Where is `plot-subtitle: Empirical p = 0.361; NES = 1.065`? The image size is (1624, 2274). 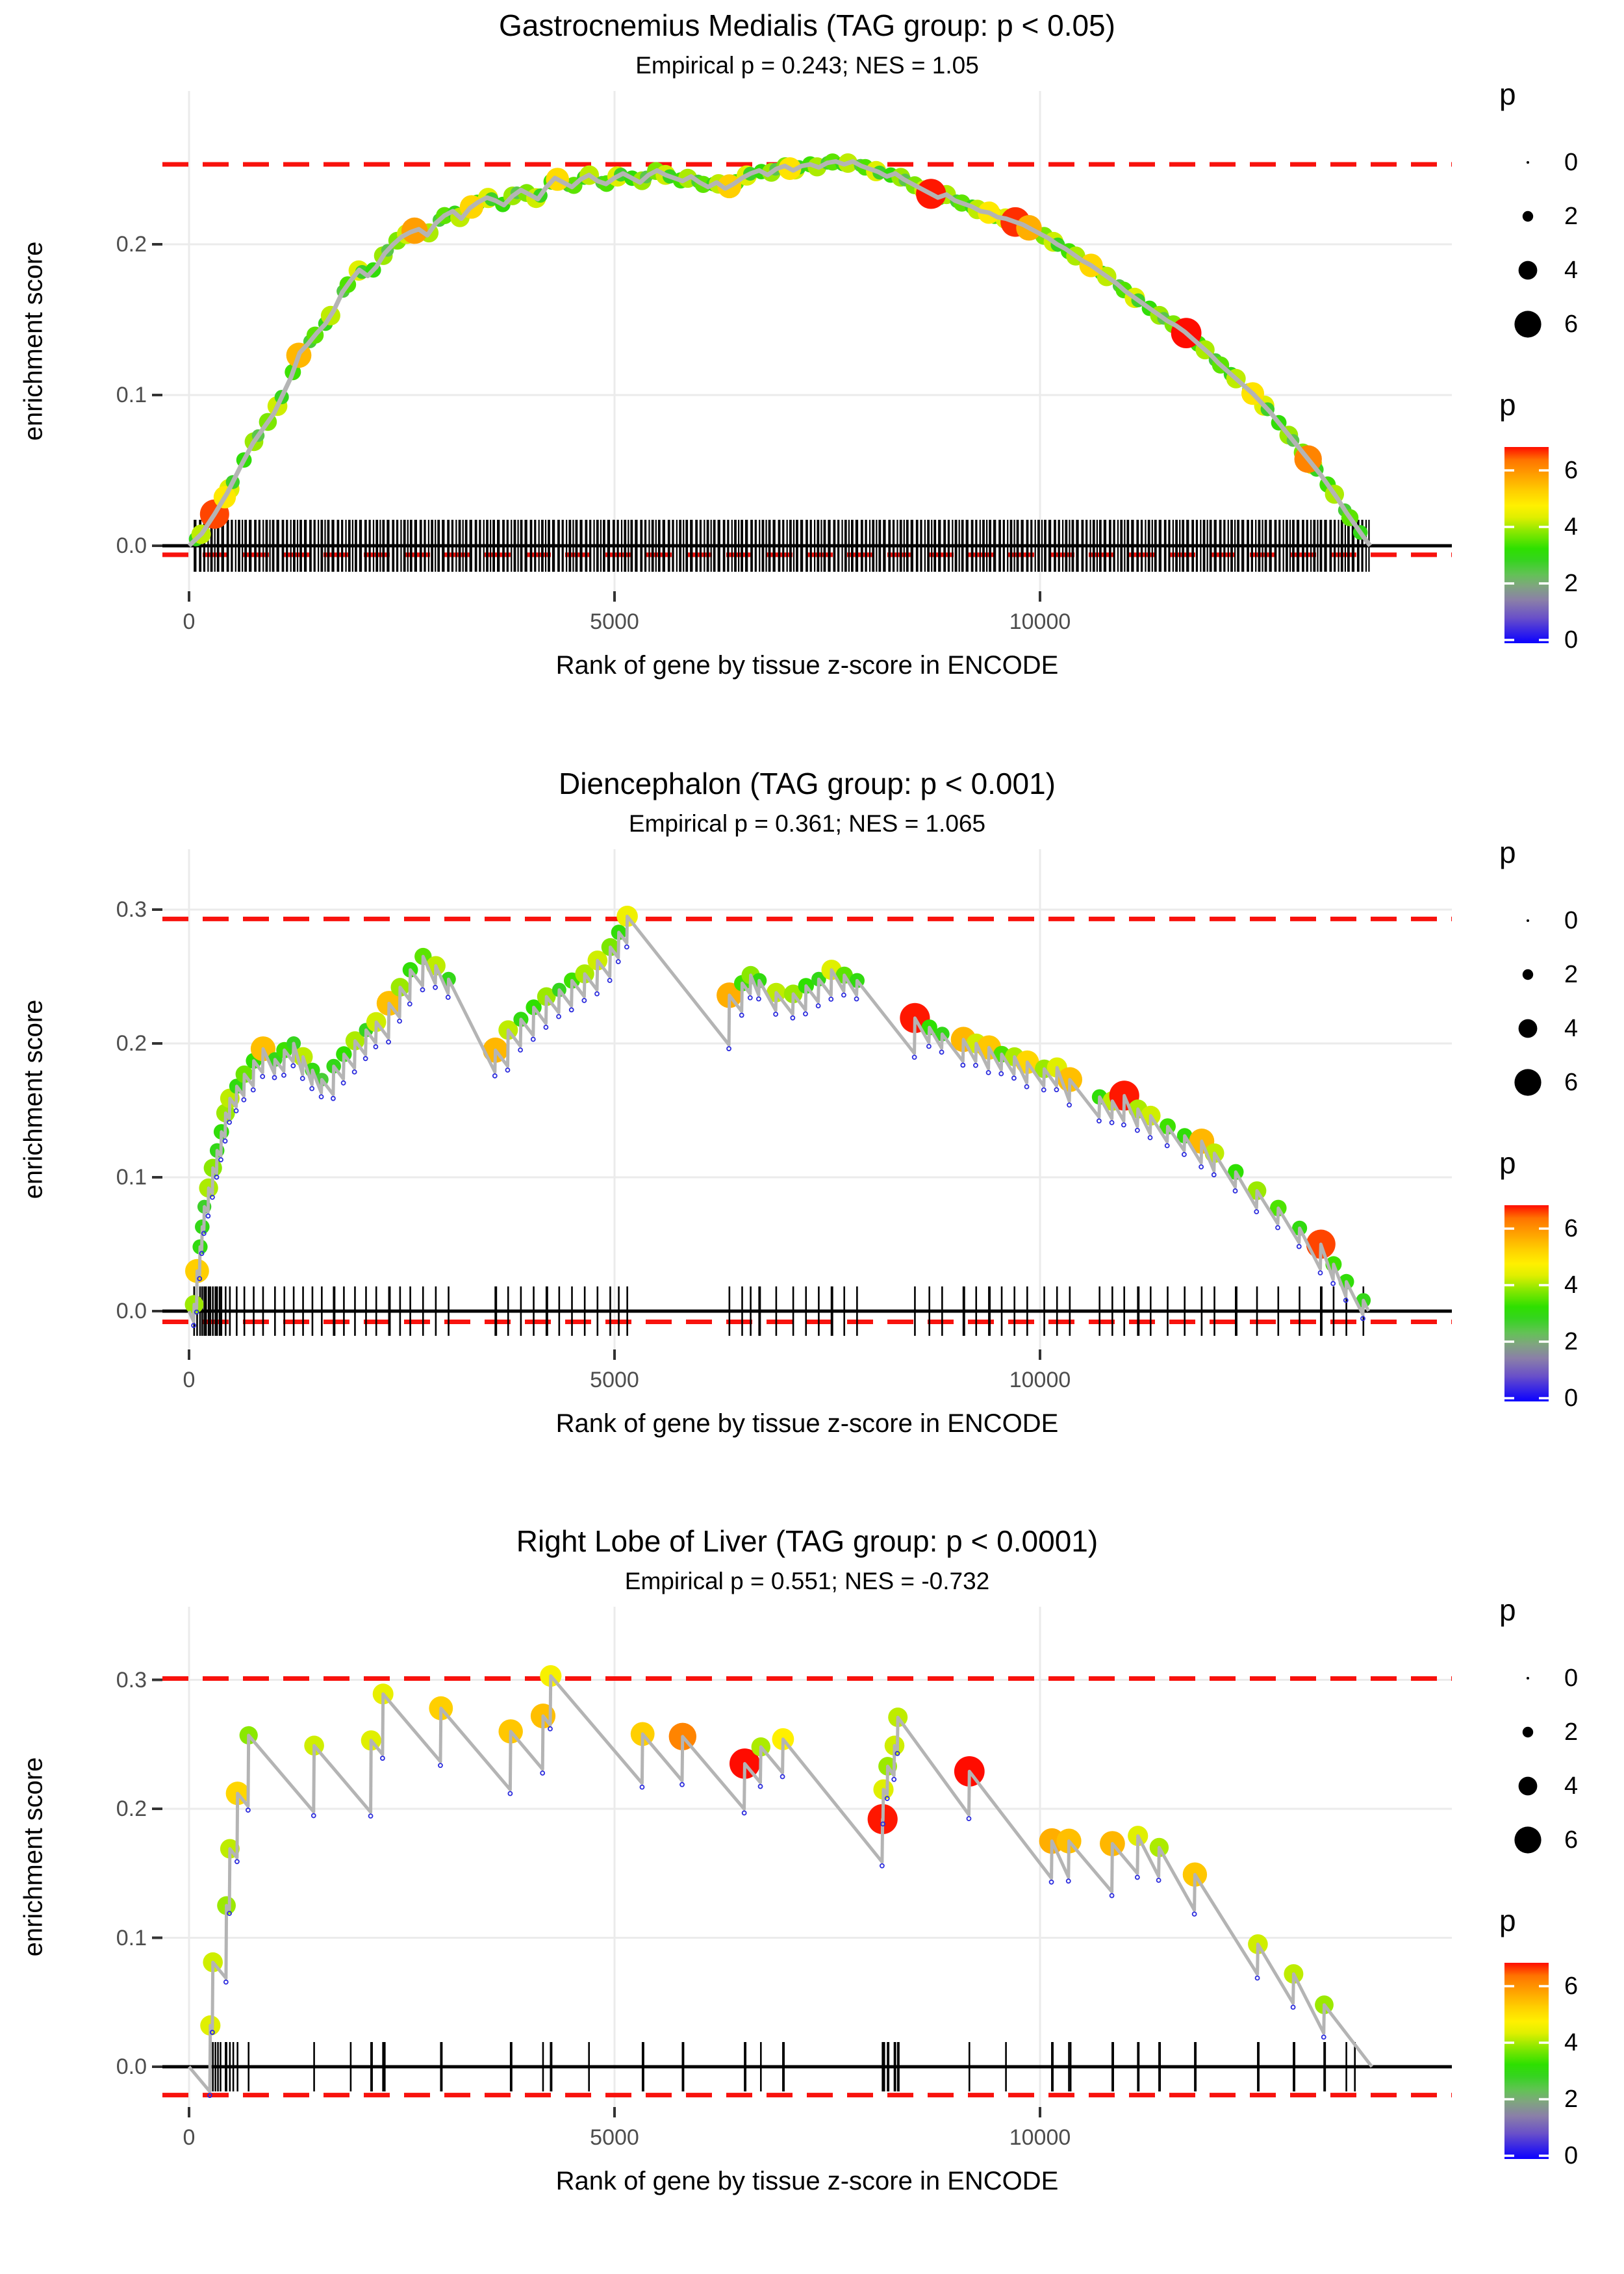
plot-subtitle: Empirical p = 0.361; NES = 1.065 is located at coordinates (807, 823).